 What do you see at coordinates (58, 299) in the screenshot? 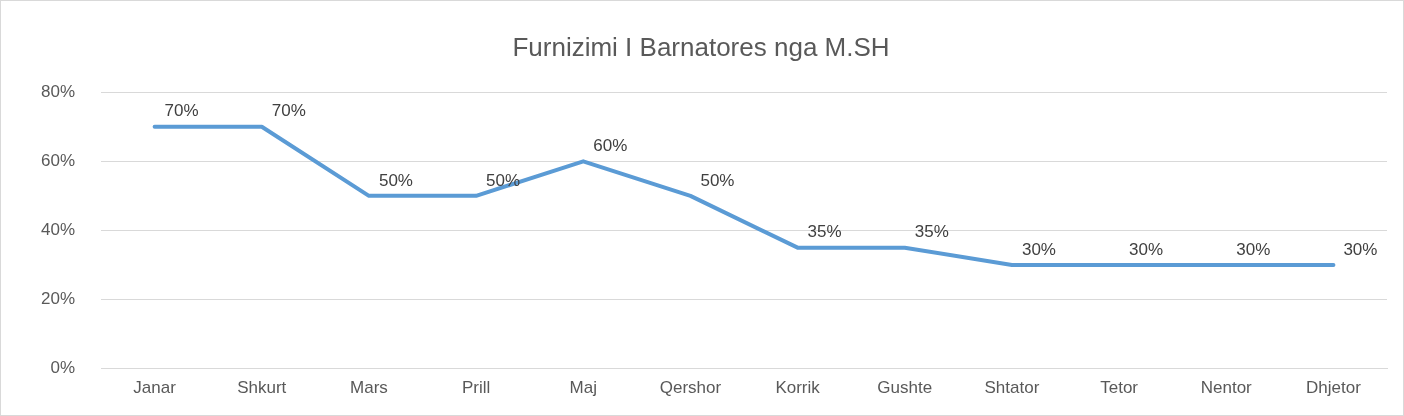
I see `y-tick-label: 20%` at bounding box center [58, 299].